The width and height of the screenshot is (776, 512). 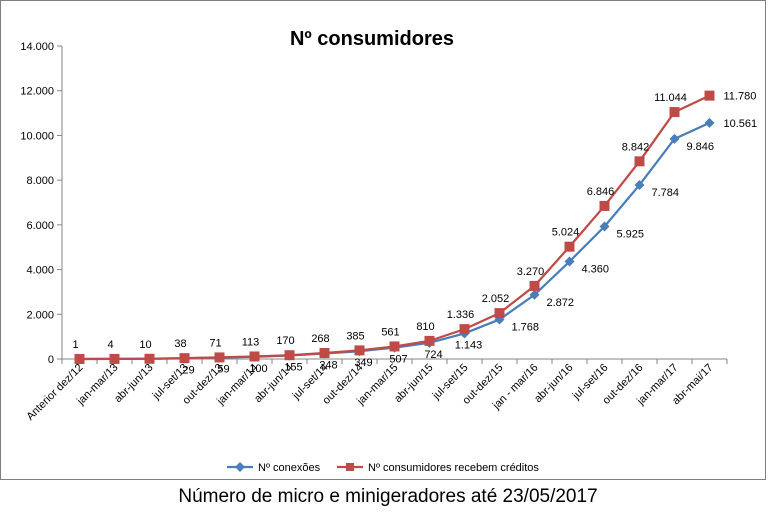 I want to click on y-tick-label: 10.000, so click(x=37, y=136).